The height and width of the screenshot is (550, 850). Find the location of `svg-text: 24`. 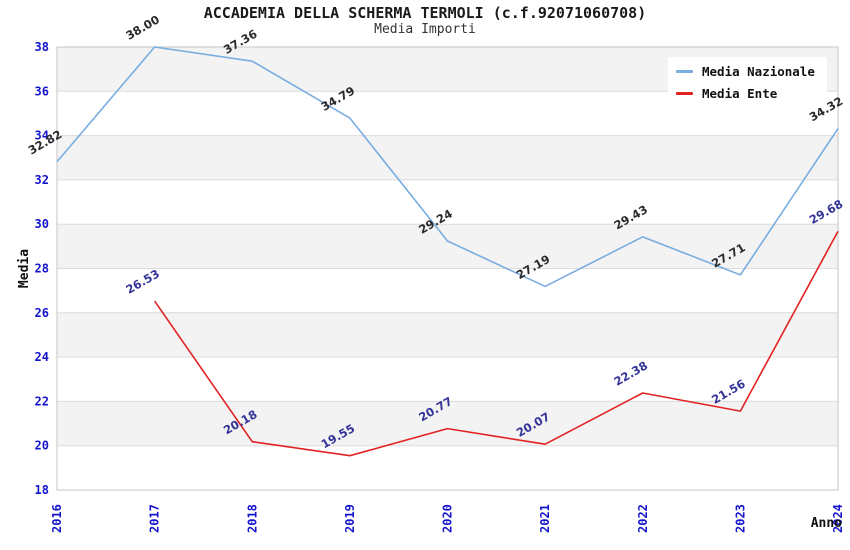

svg-text: 24 is located at coordinates (42, 357).